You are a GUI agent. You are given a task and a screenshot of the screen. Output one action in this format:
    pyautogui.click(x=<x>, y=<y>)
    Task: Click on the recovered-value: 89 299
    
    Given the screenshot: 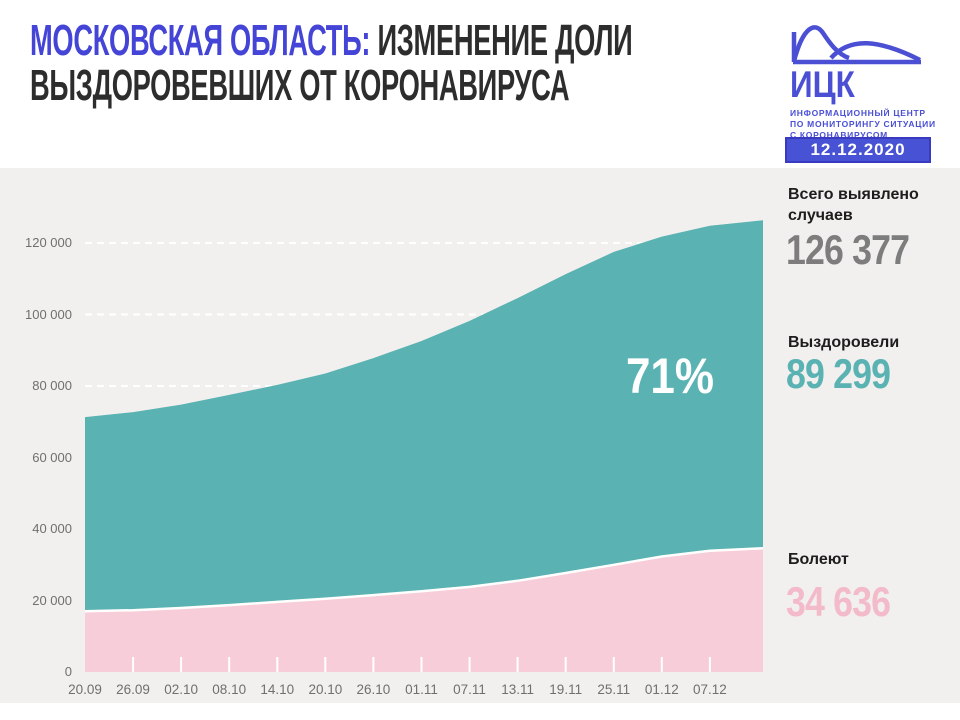 What is the action you would take?
    pyautogui.click(x=838, y=373)
    